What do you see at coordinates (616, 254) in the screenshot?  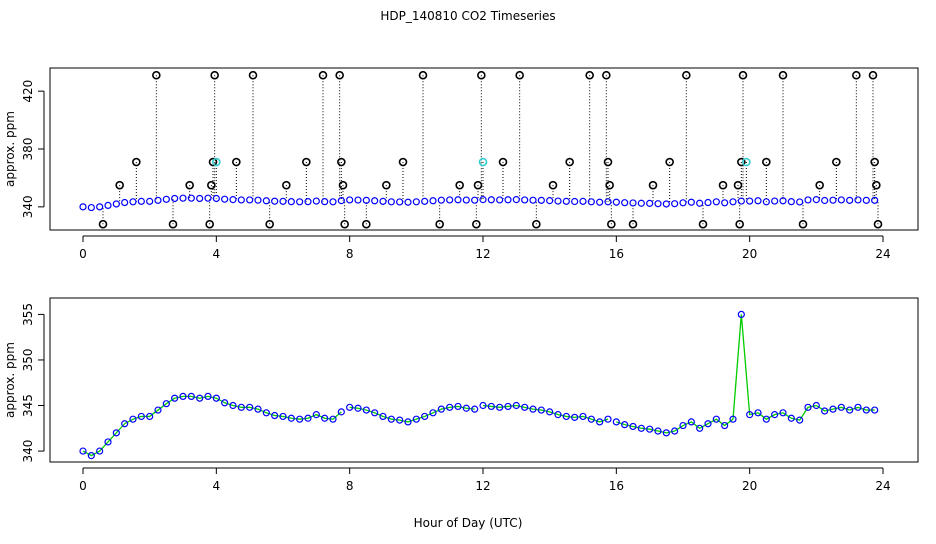 I see `x-tick-label: 16` at bounding box center [616, 254].